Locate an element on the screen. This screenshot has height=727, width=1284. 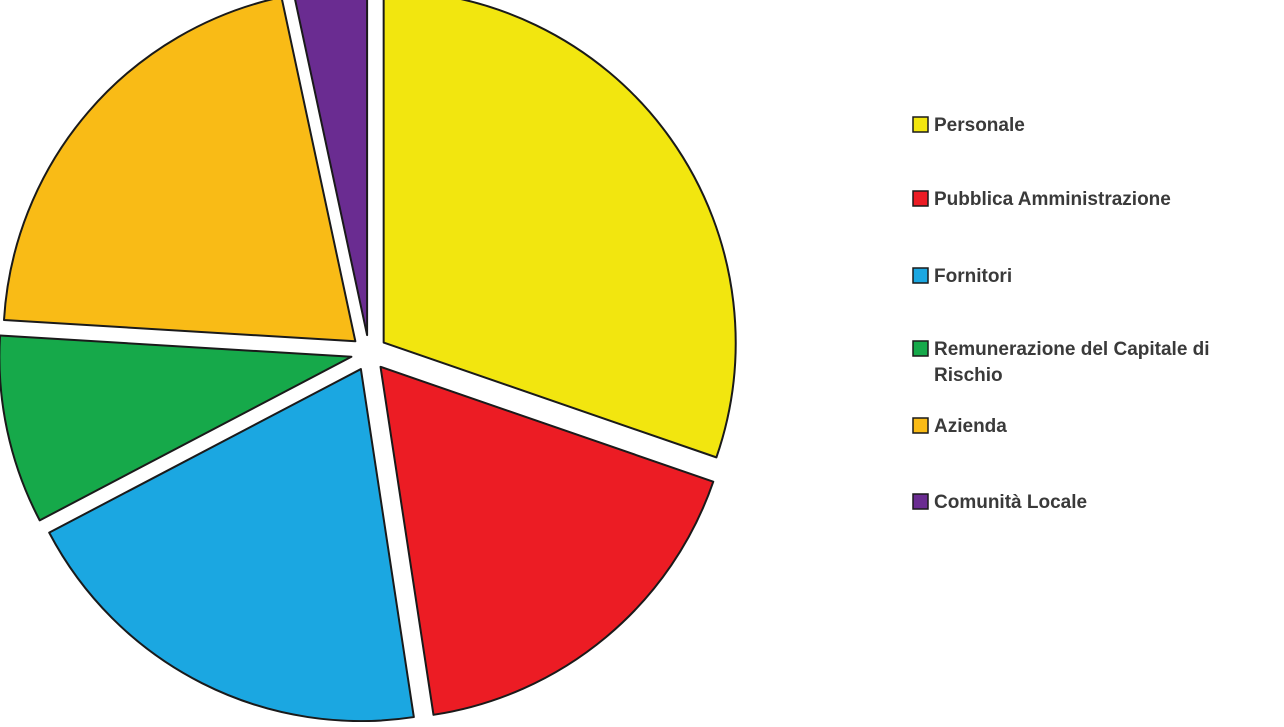
pie-slice-pubblica-amministrazione is located at coordinates (547, 540).